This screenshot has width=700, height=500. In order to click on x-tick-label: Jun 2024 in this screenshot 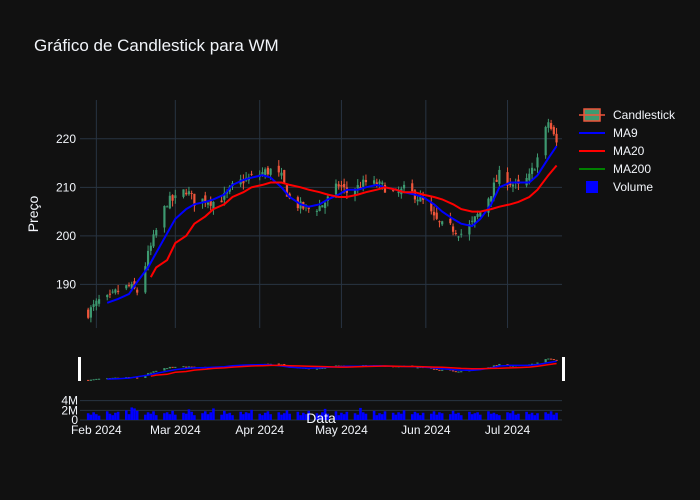, I will do `click(426, 430)`.